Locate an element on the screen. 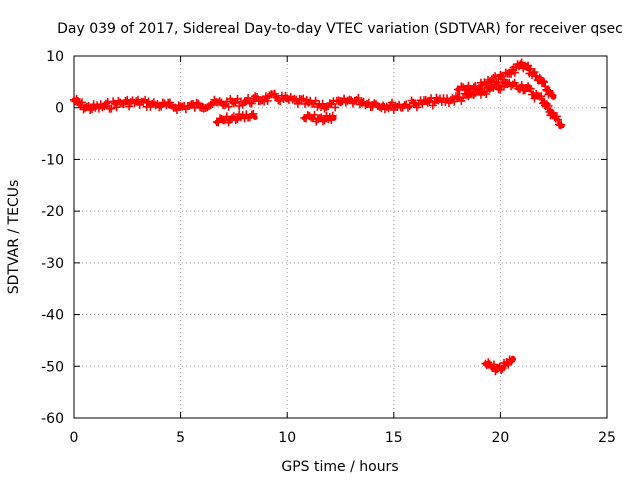 Image resolution: width=640 pixels, height=480 pixels. y-axis-label: SDTVAR / TECUs is located at coordinates (14, 237).